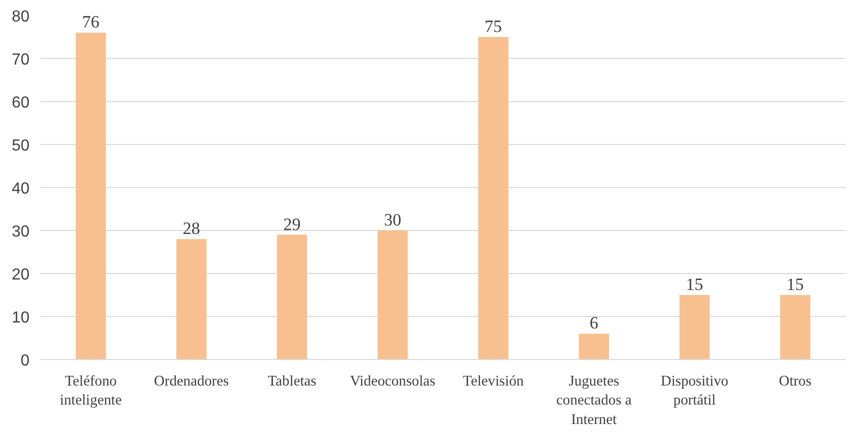 This screenshot has height=433, width=867. What do you see at coordinates (292, 224) in the screenshot?
I see `data-label: 29` at bounding box center [292, 224].